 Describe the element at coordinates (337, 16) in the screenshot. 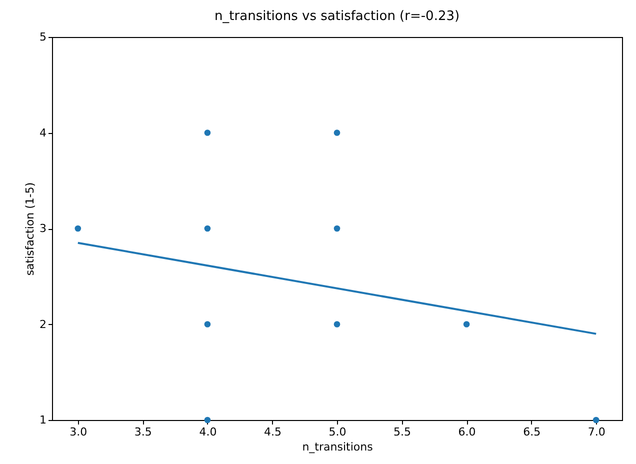

I see `chart-title: n_transitions vs satisfaction (r=-0.23)` at that location.